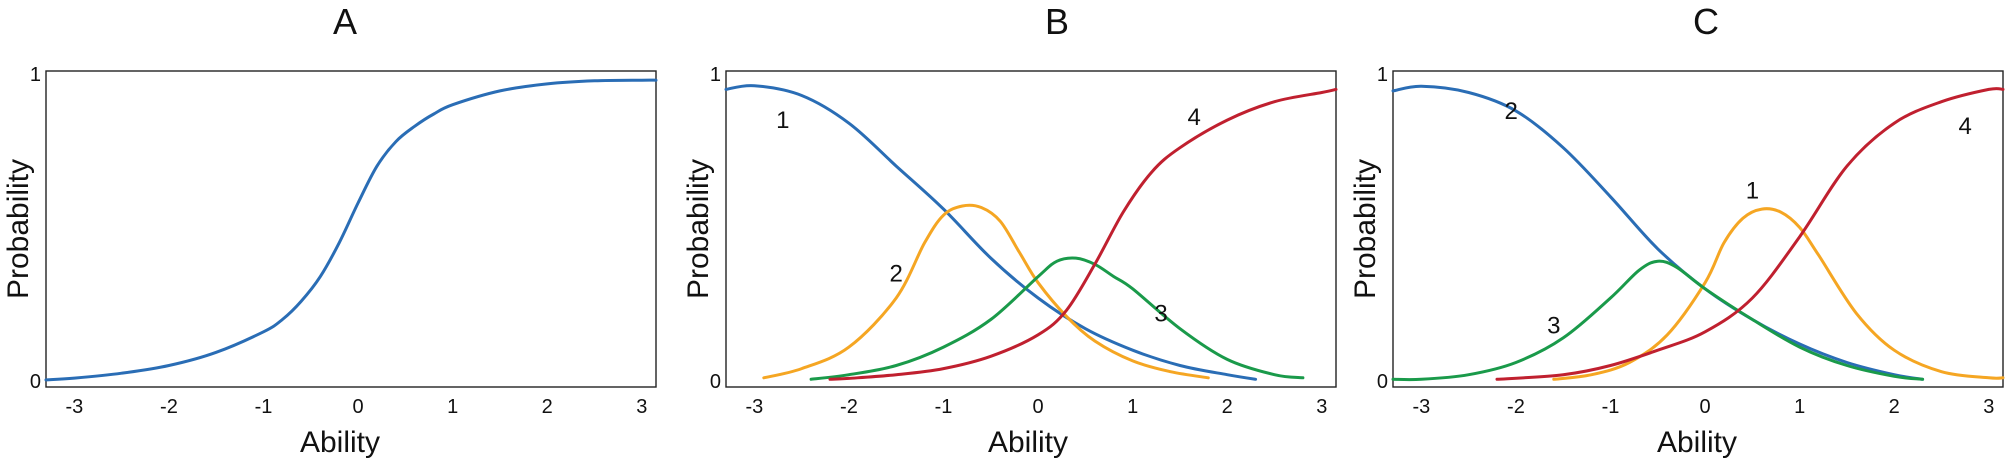 This screenshot has width=2007, height=464. What do you see at coordinates (264, 407) in the screenshot?
I see `panel-a-xtick-label: -1` at bounding box center [264, 407].